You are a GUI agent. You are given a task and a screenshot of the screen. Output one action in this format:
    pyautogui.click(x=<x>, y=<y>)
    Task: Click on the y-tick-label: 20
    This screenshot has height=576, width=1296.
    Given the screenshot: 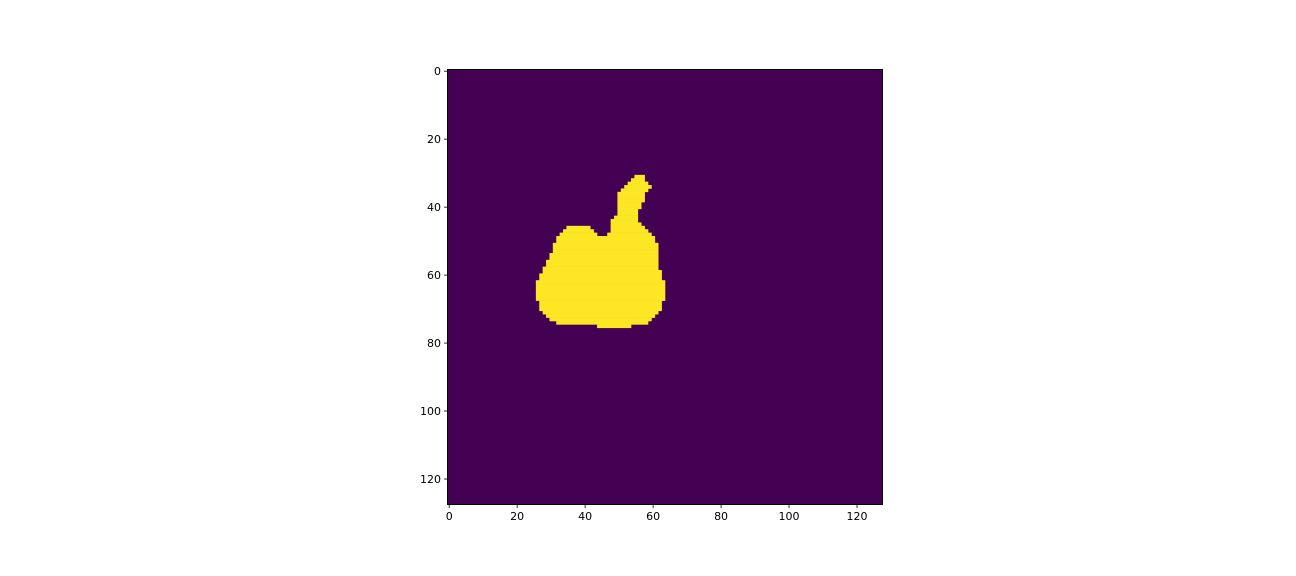 What is the action you would take?
    pyautogui.click(x=434, y=139)
    